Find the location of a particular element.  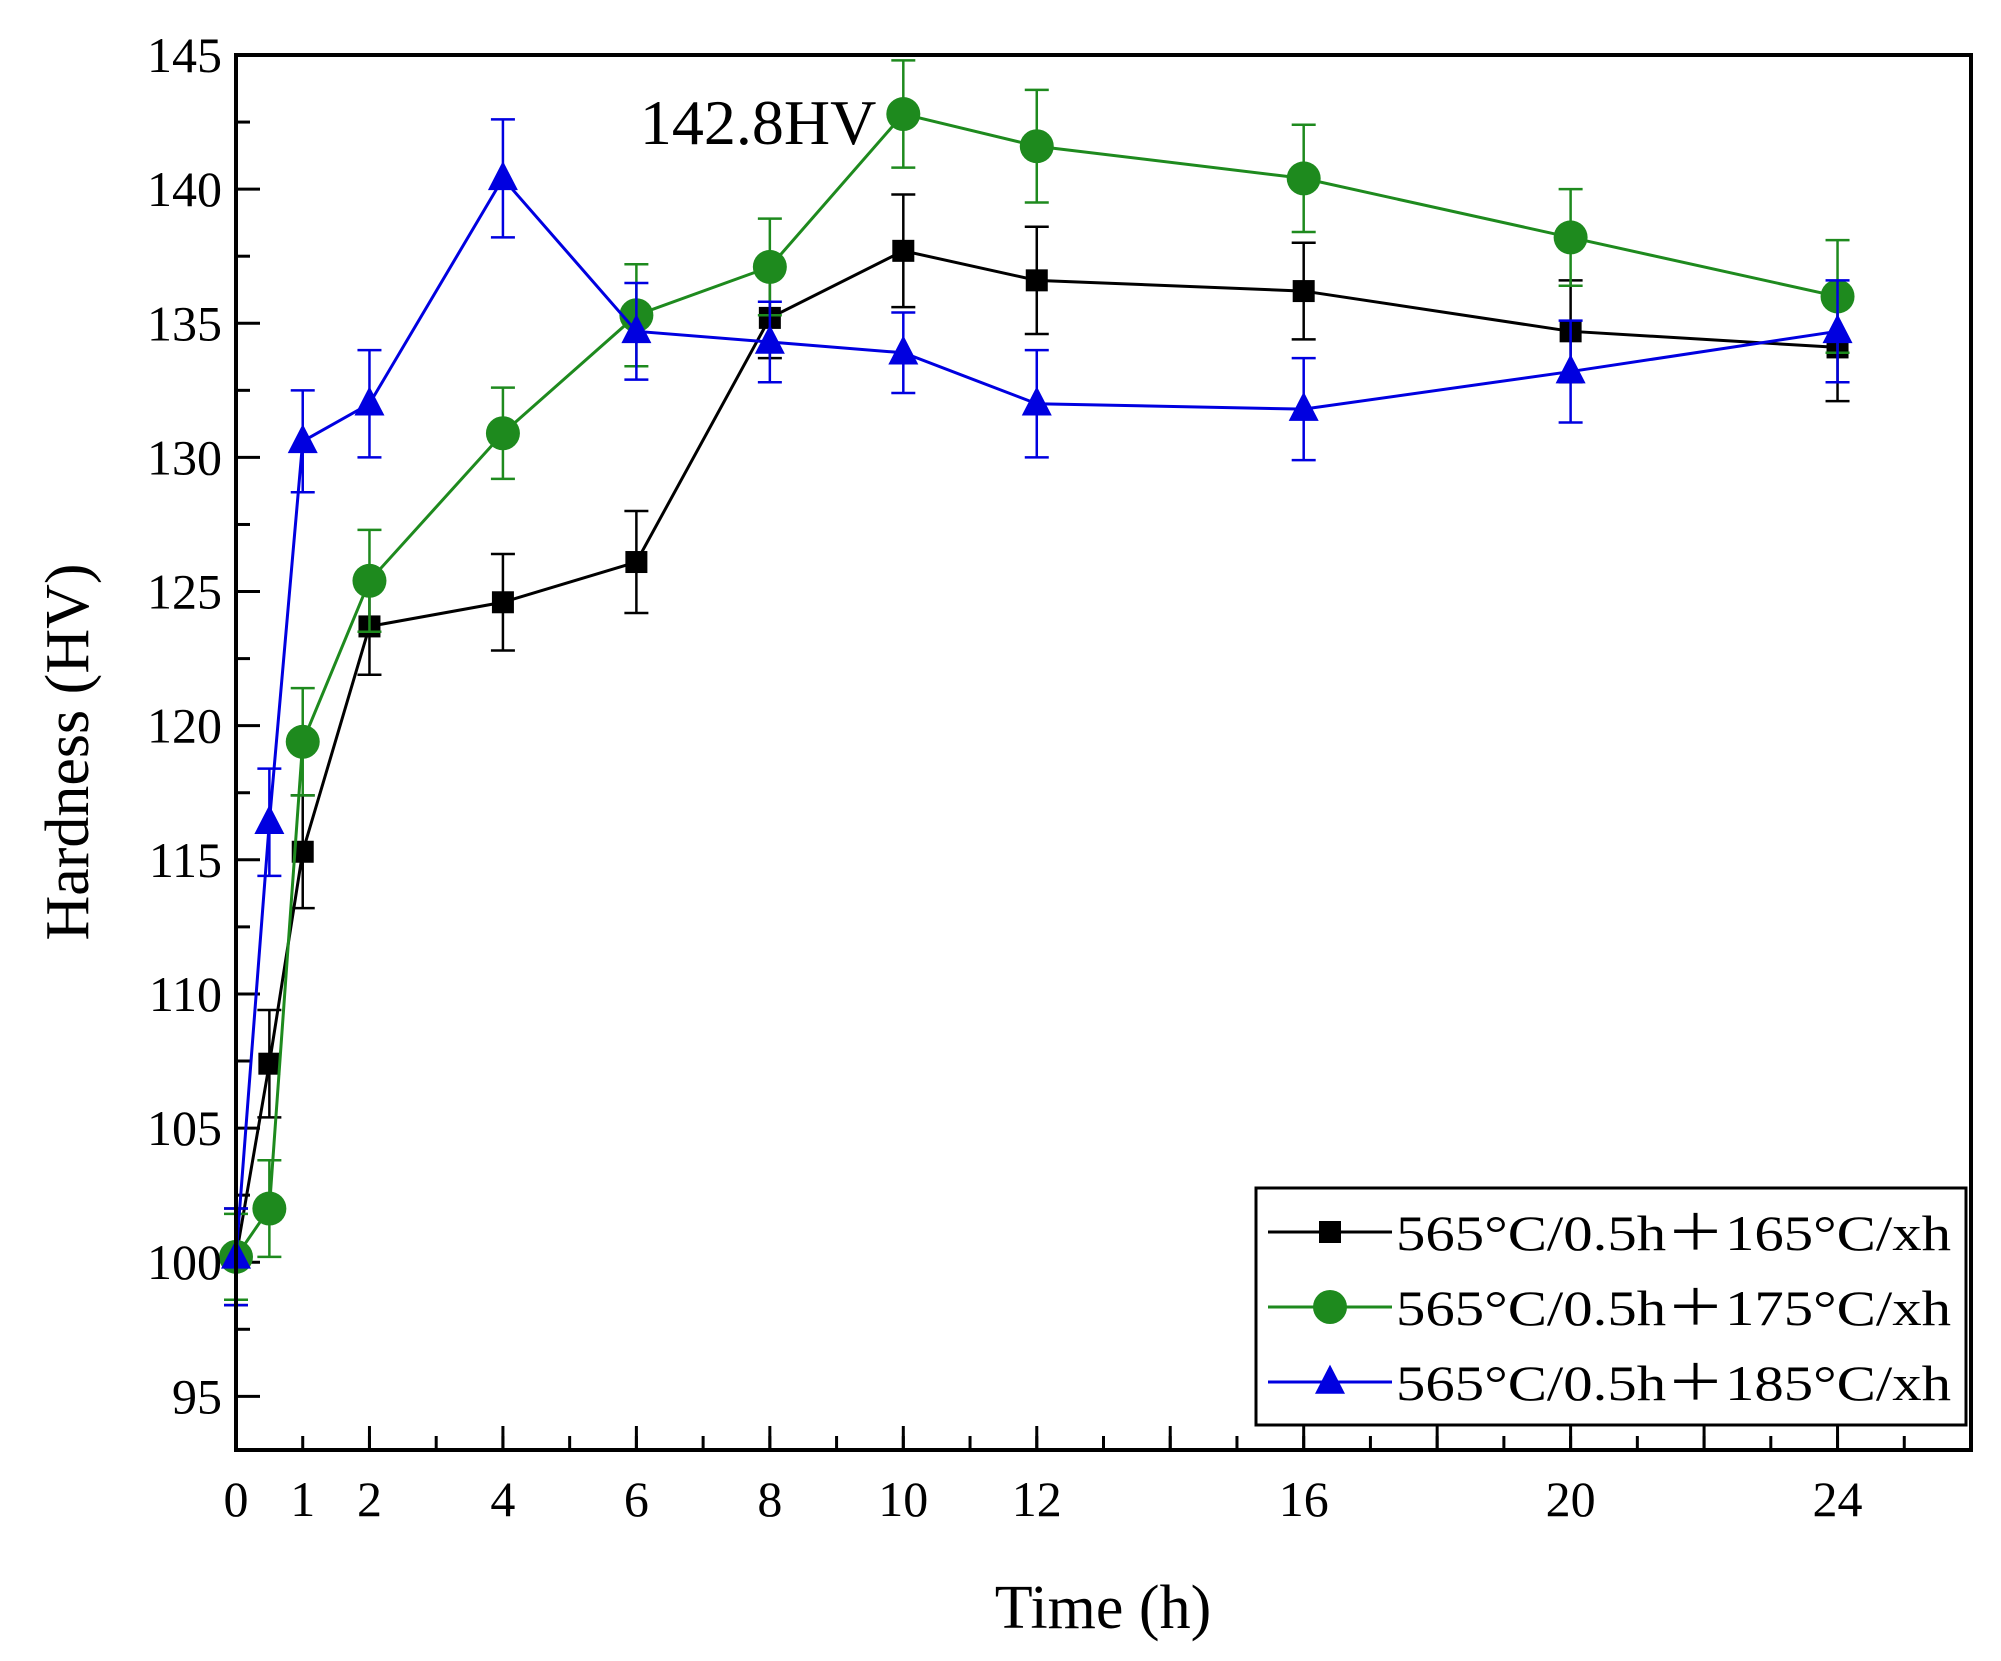

y-tick-label: 95 is located at coordinates (197, 1396).